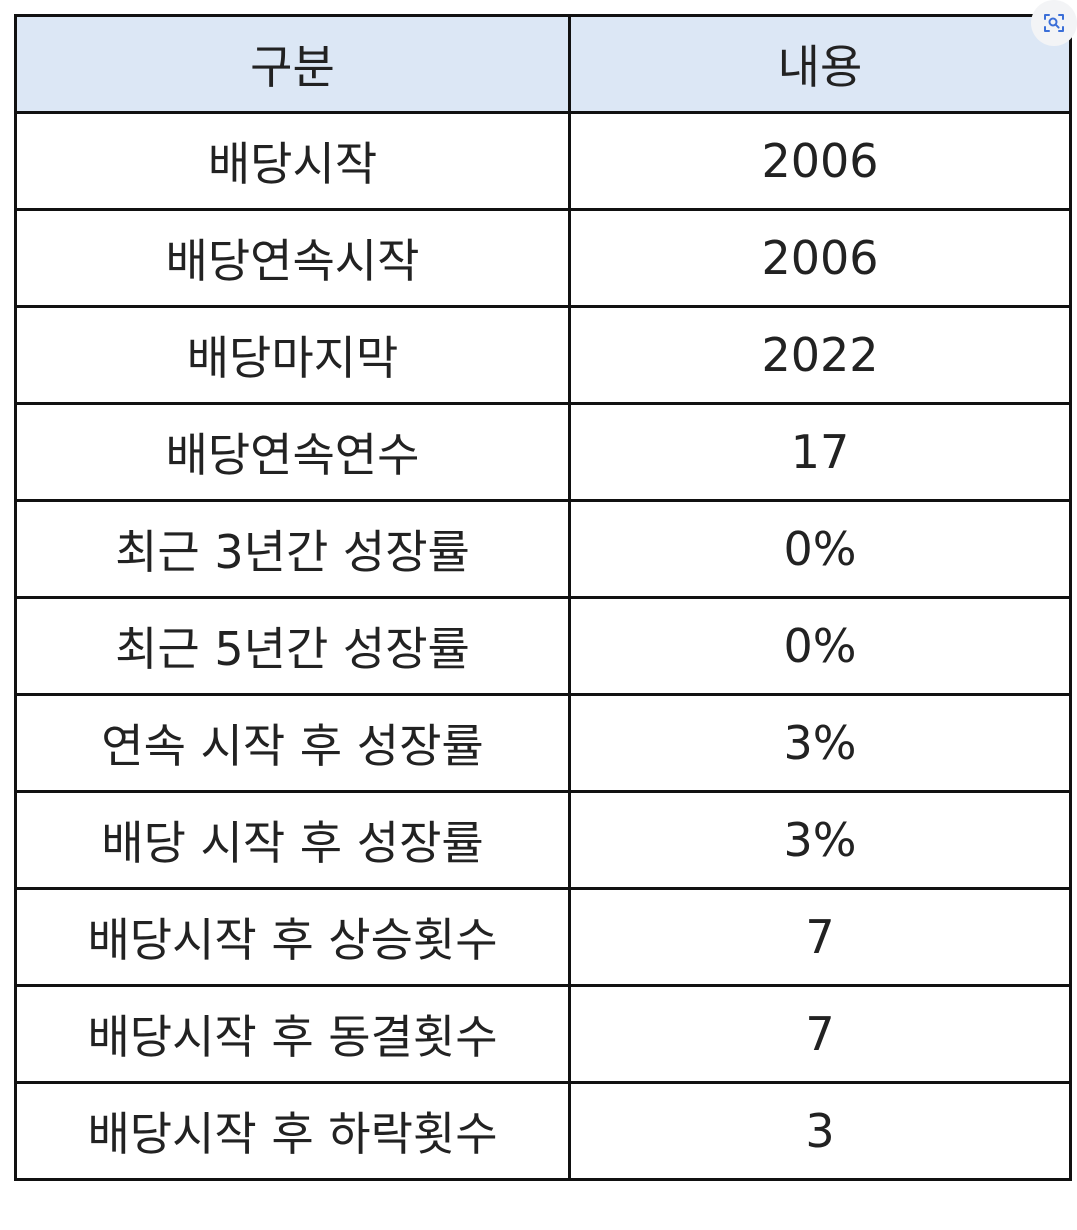 The image size is (1077, 1230). I want to click on row-label: 배당연속시작, so click(292, 258).